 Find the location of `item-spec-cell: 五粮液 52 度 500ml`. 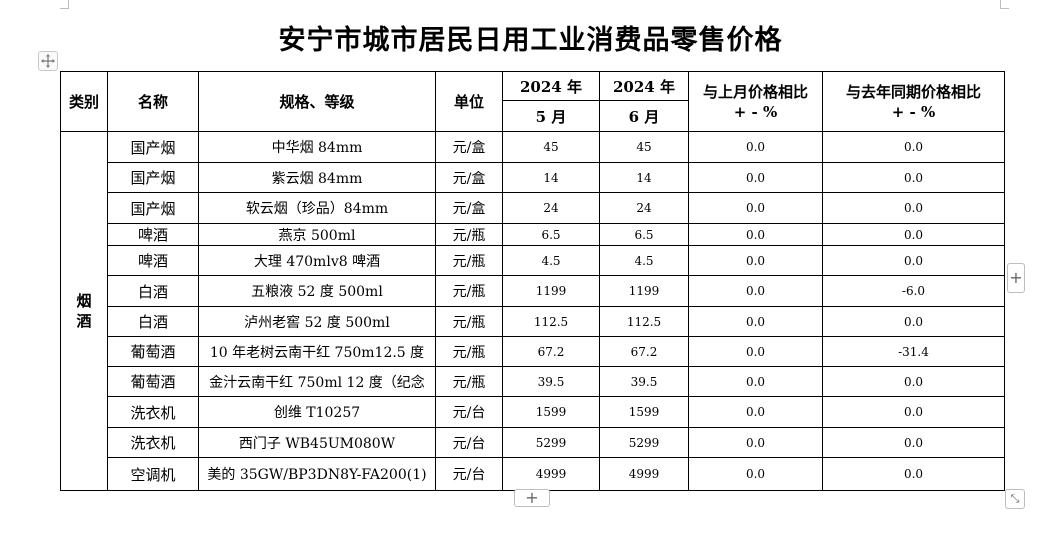

item-spec-cell: 五粮液 52 度 500ml is located at coordinates (317, 291).